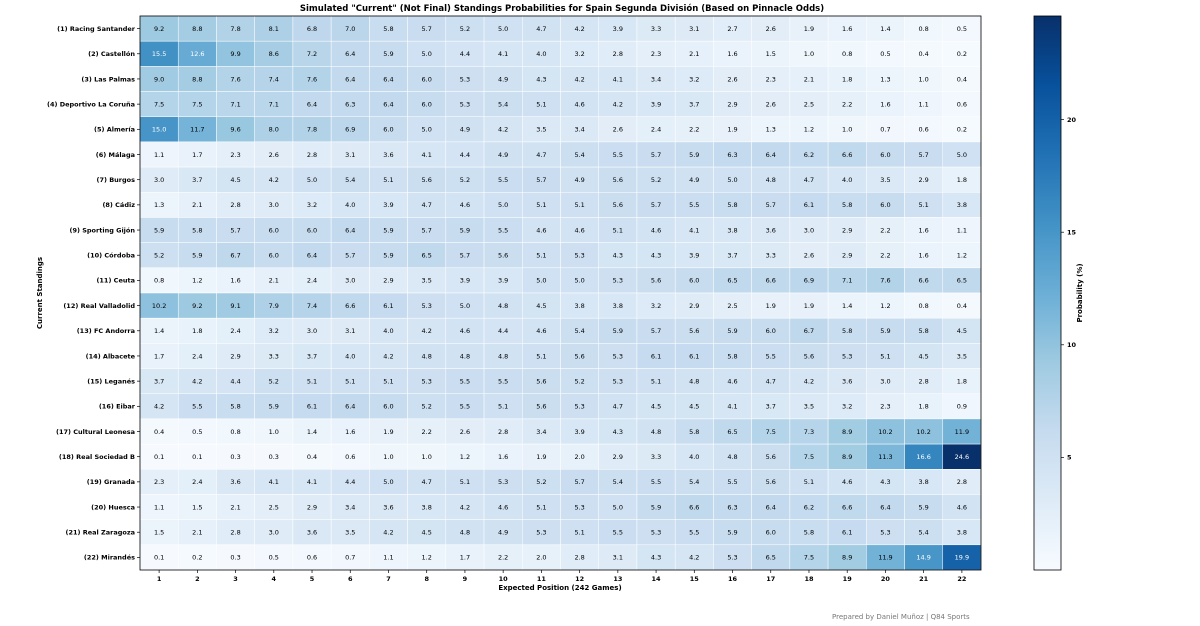 Image resolution: width=1200 pixels, height=626 pixels. I want to click on cell-value-label: 0.7, so click(885, 130).